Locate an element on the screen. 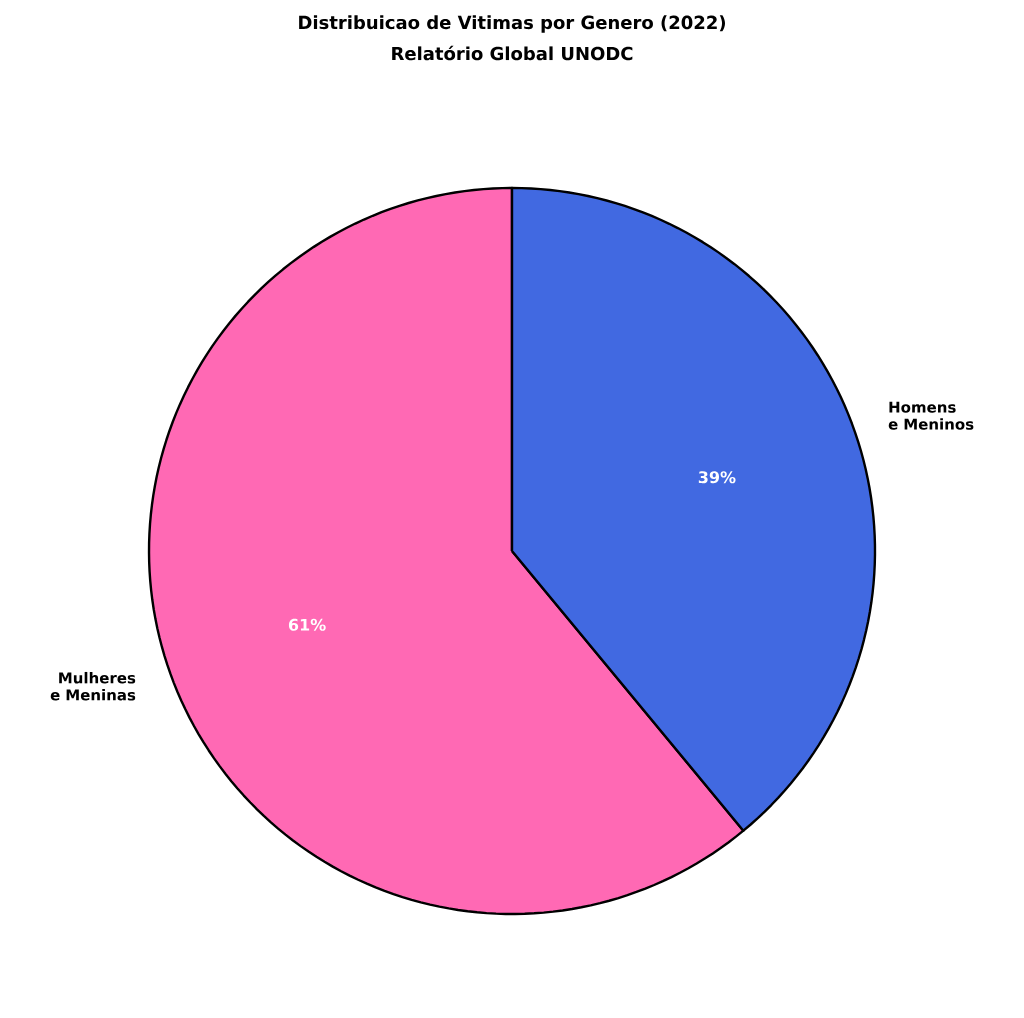 The height and width of the screenshot is (1018, 1024). slice-label: Mulheres e Meninas is located at coordinates (93, 686).